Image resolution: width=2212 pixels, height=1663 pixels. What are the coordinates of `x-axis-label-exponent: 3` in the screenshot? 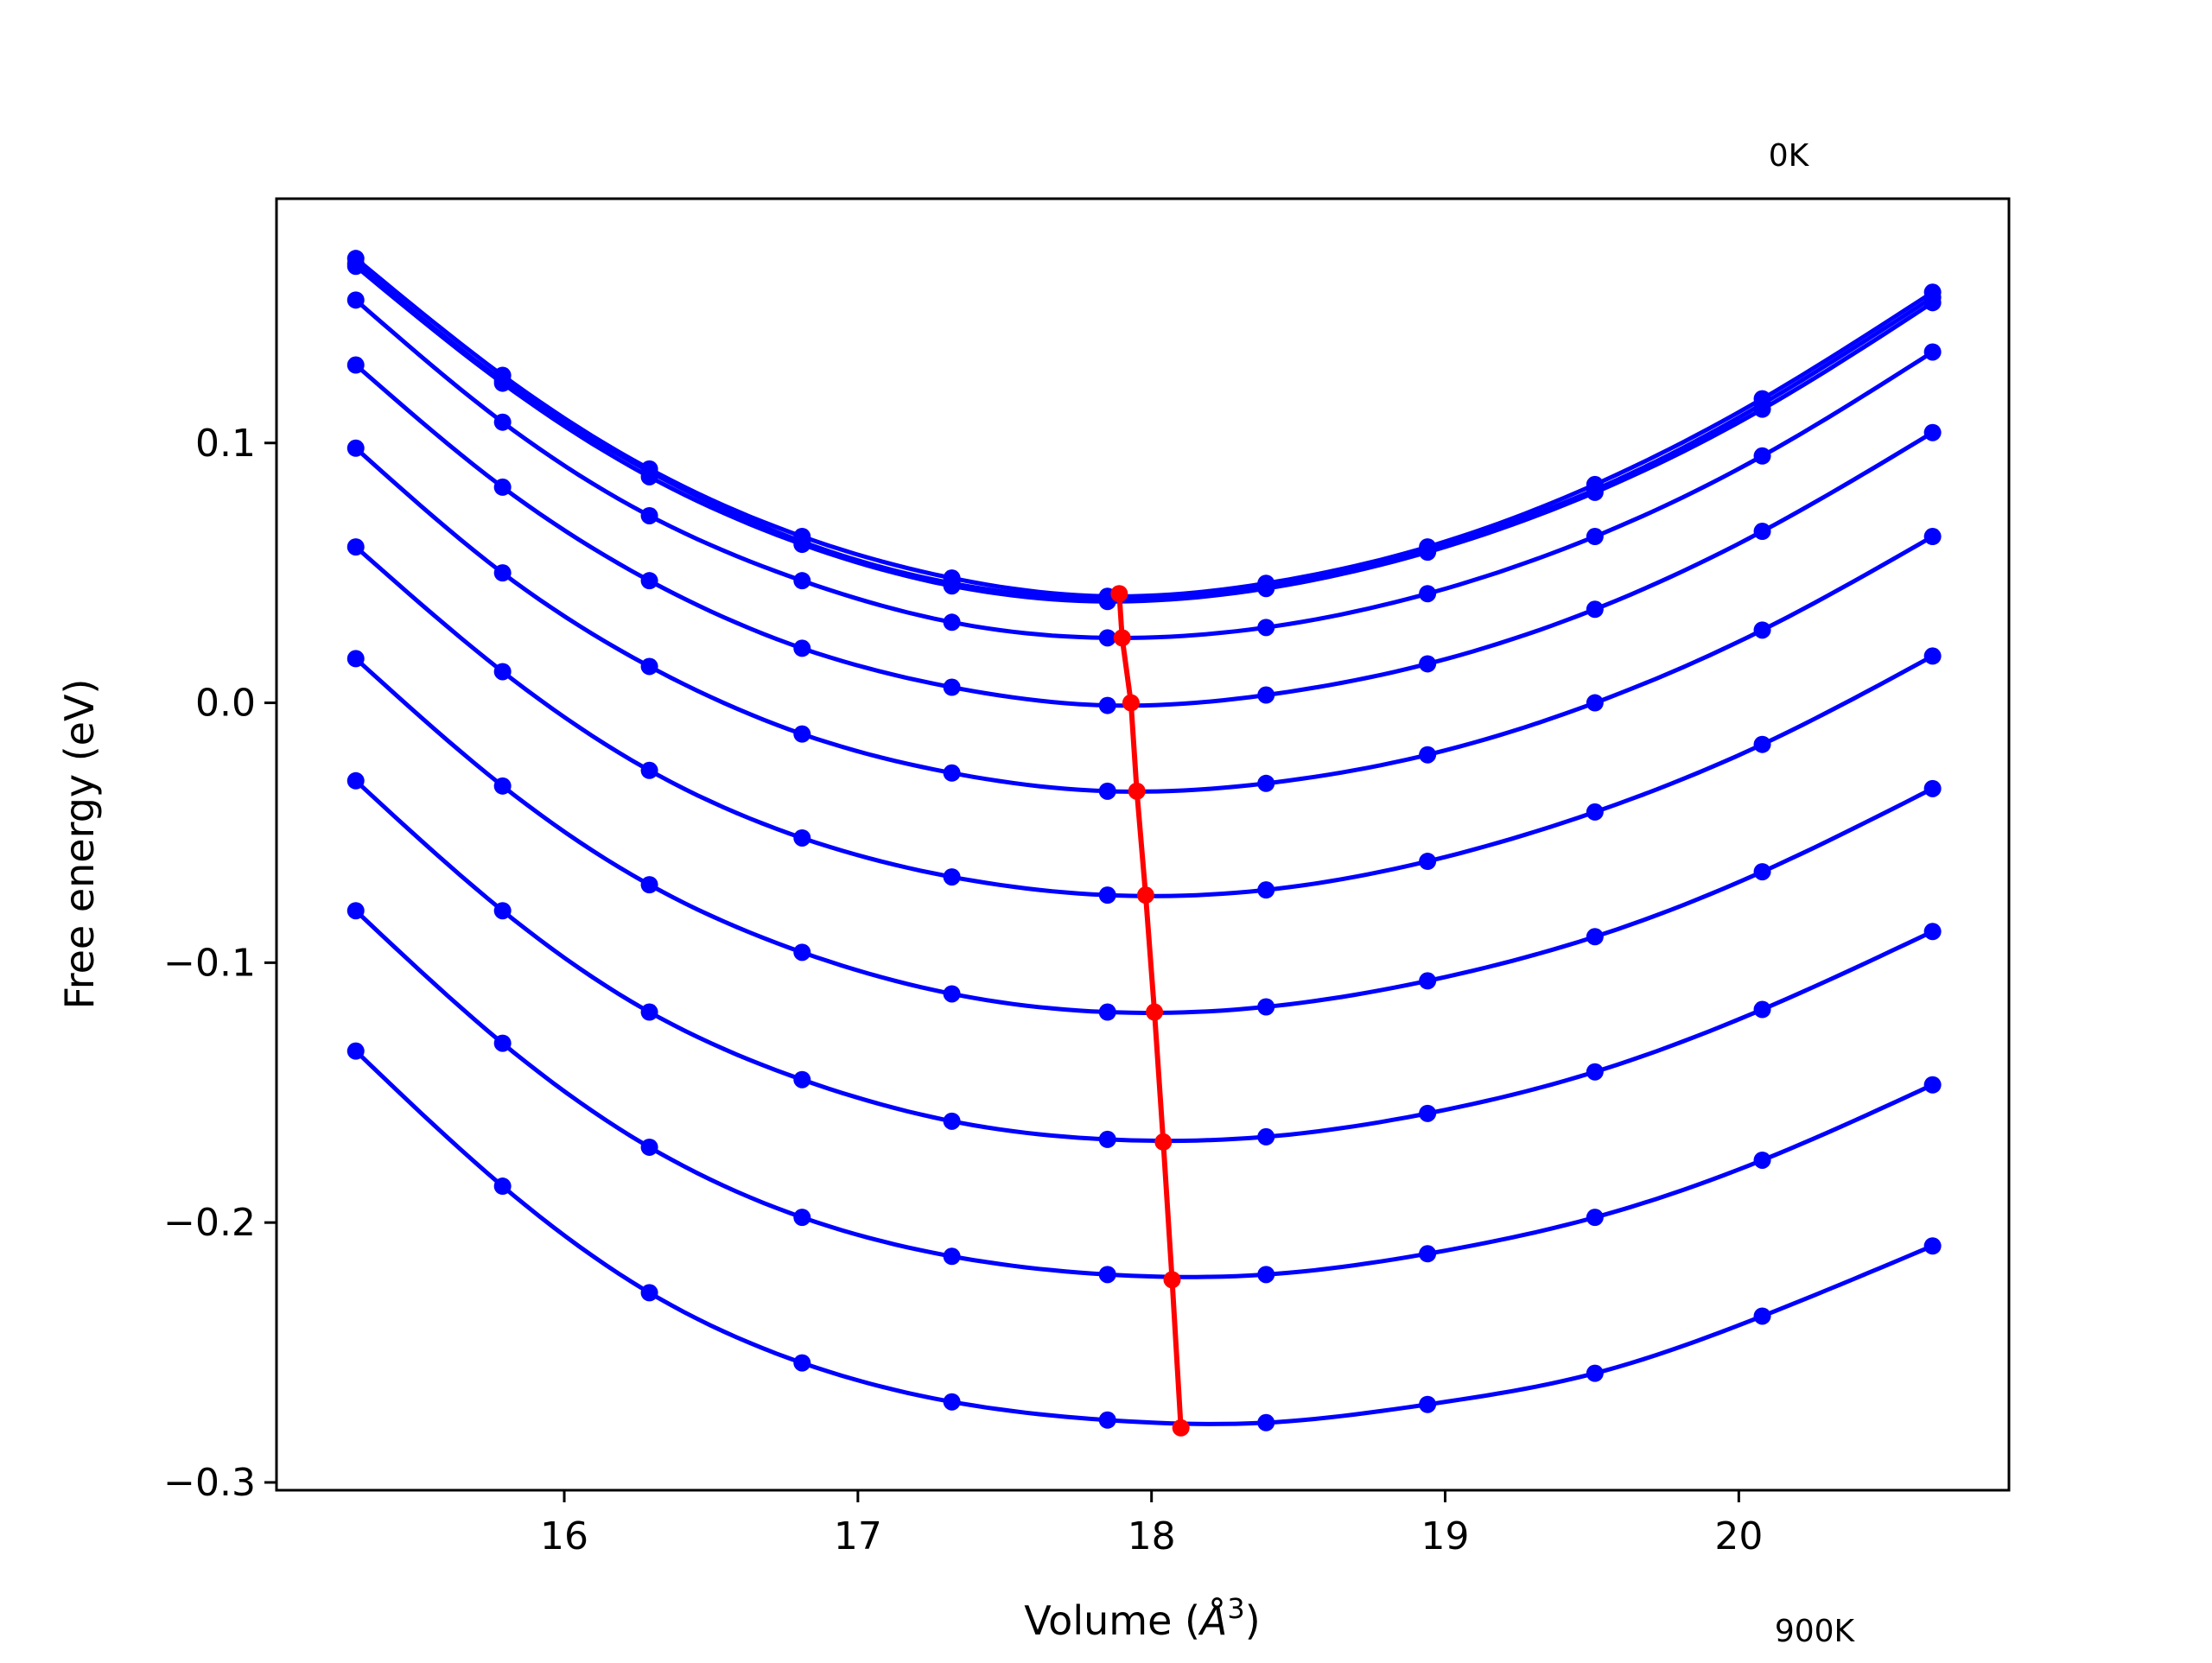 It's located at (1235, 1609).